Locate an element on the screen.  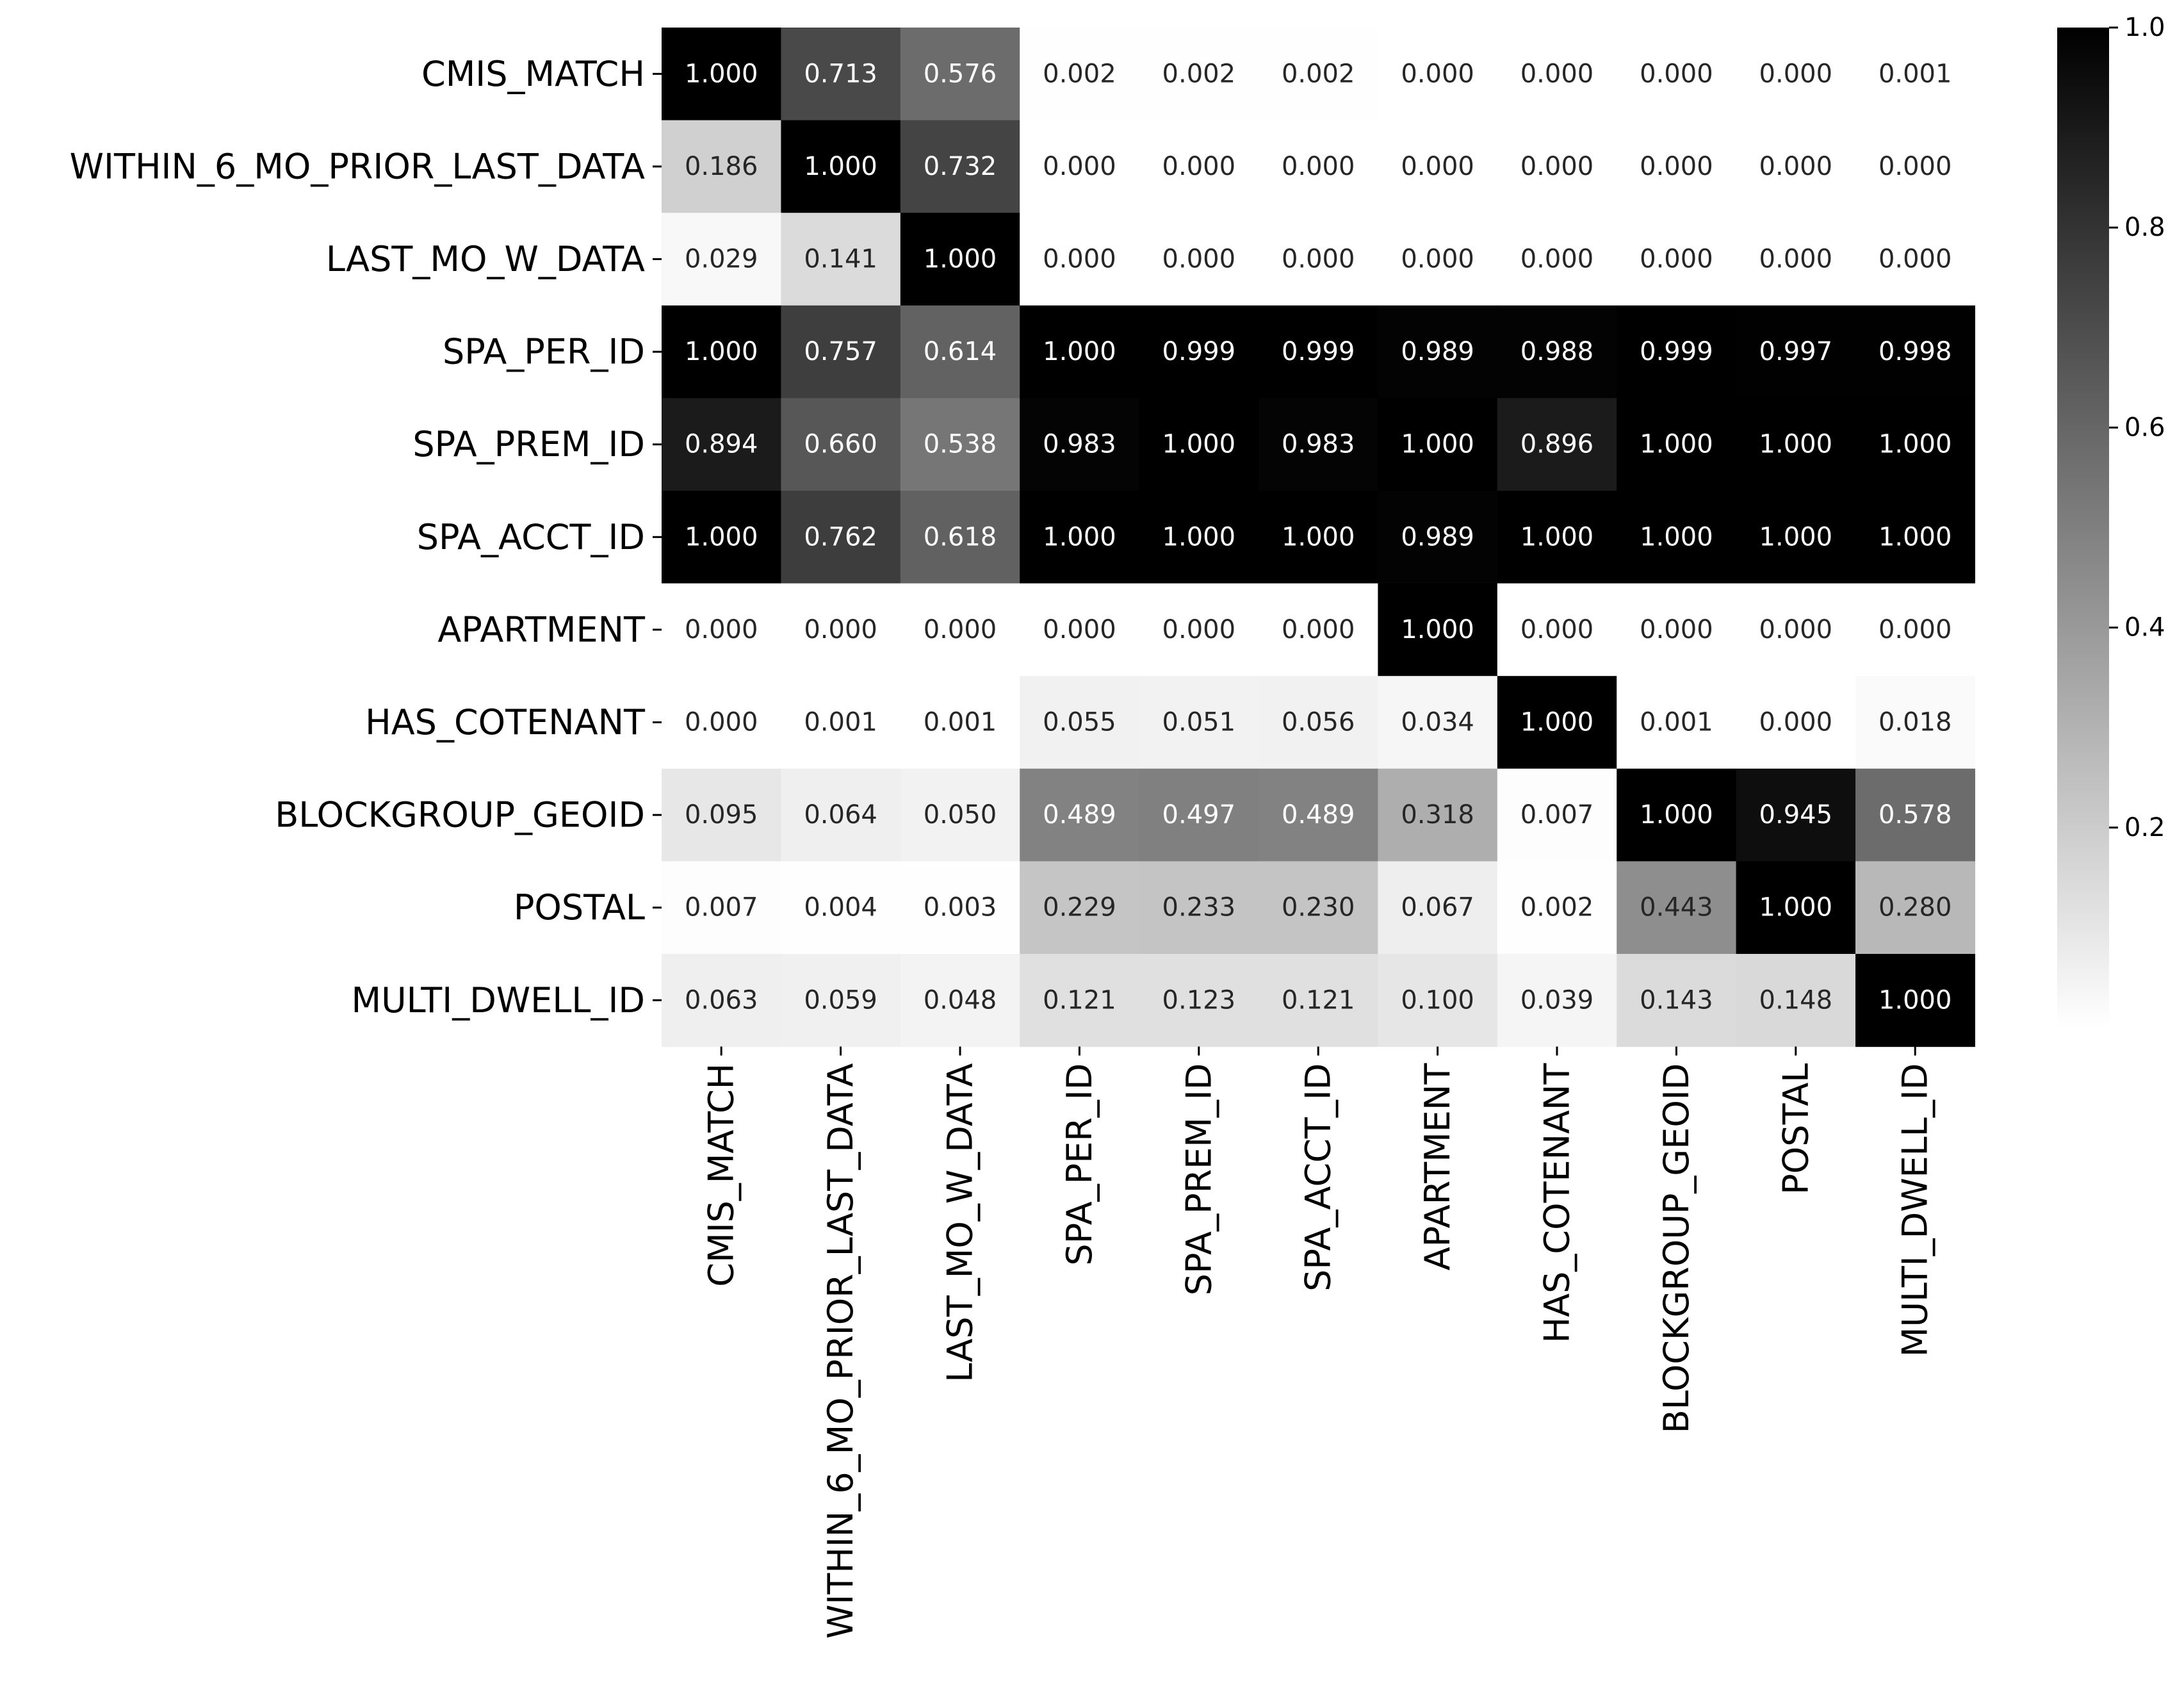
cell-value-label: 0.988 is located at coordinates (1557, 351).